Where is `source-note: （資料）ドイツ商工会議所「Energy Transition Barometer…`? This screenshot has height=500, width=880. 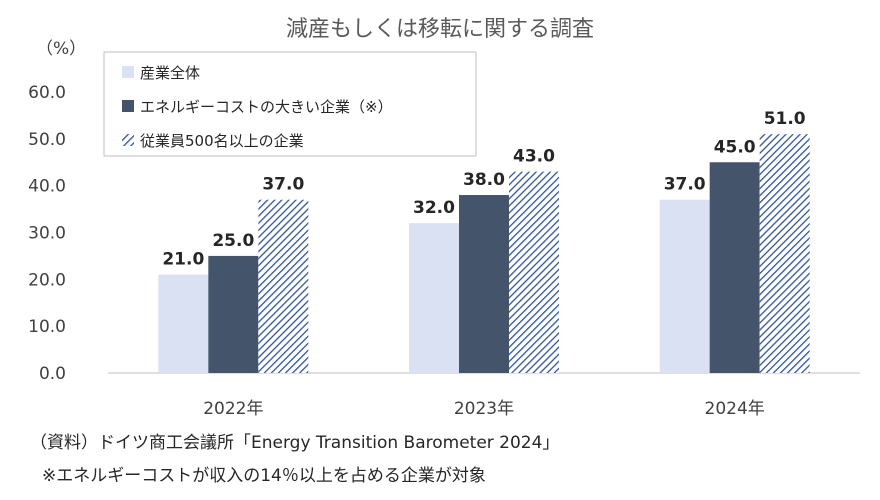
source-note: （資料）ドイツ商工会議所「Energy Transition Barometer… is located at coordinates (295, 443).